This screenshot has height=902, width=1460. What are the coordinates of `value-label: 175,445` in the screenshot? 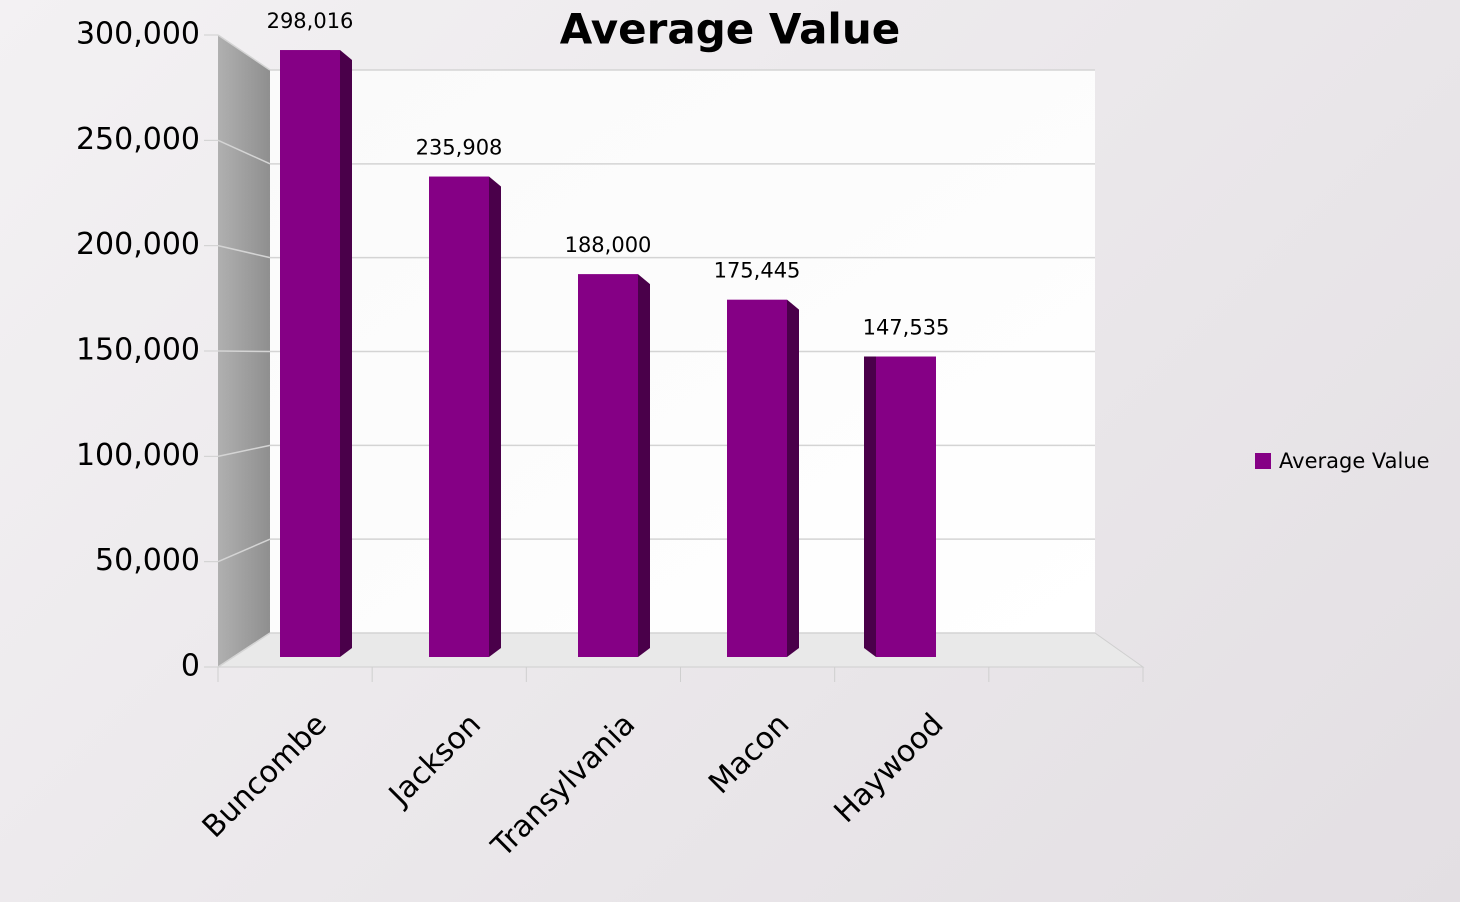 It's located at (757, 271).